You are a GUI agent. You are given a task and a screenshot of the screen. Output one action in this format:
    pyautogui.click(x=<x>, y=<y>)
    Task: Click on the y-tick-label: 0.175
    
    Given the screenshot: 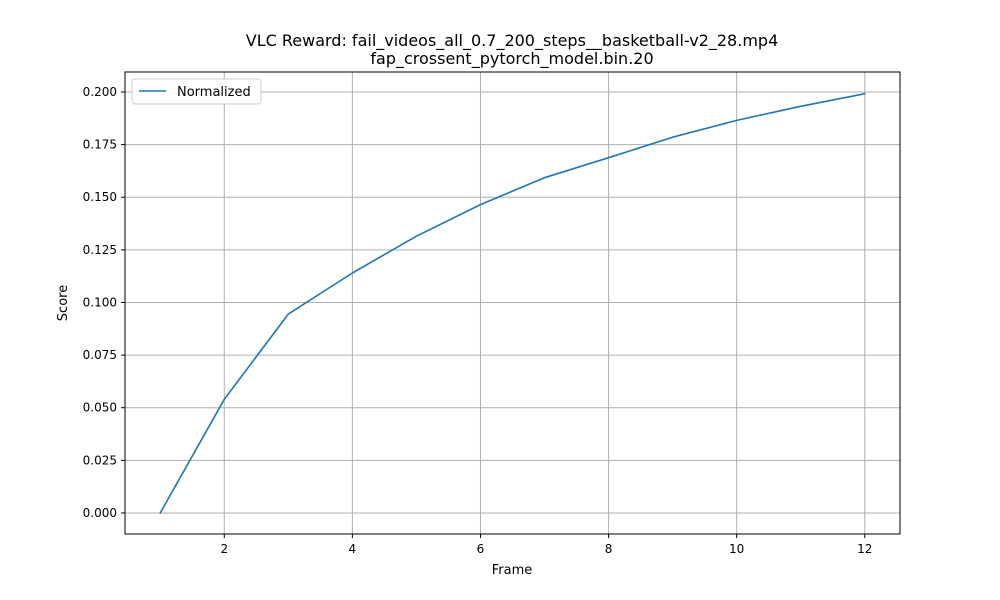 What is the action you would take?
    pyautogui.click(x=100, y=145)
    